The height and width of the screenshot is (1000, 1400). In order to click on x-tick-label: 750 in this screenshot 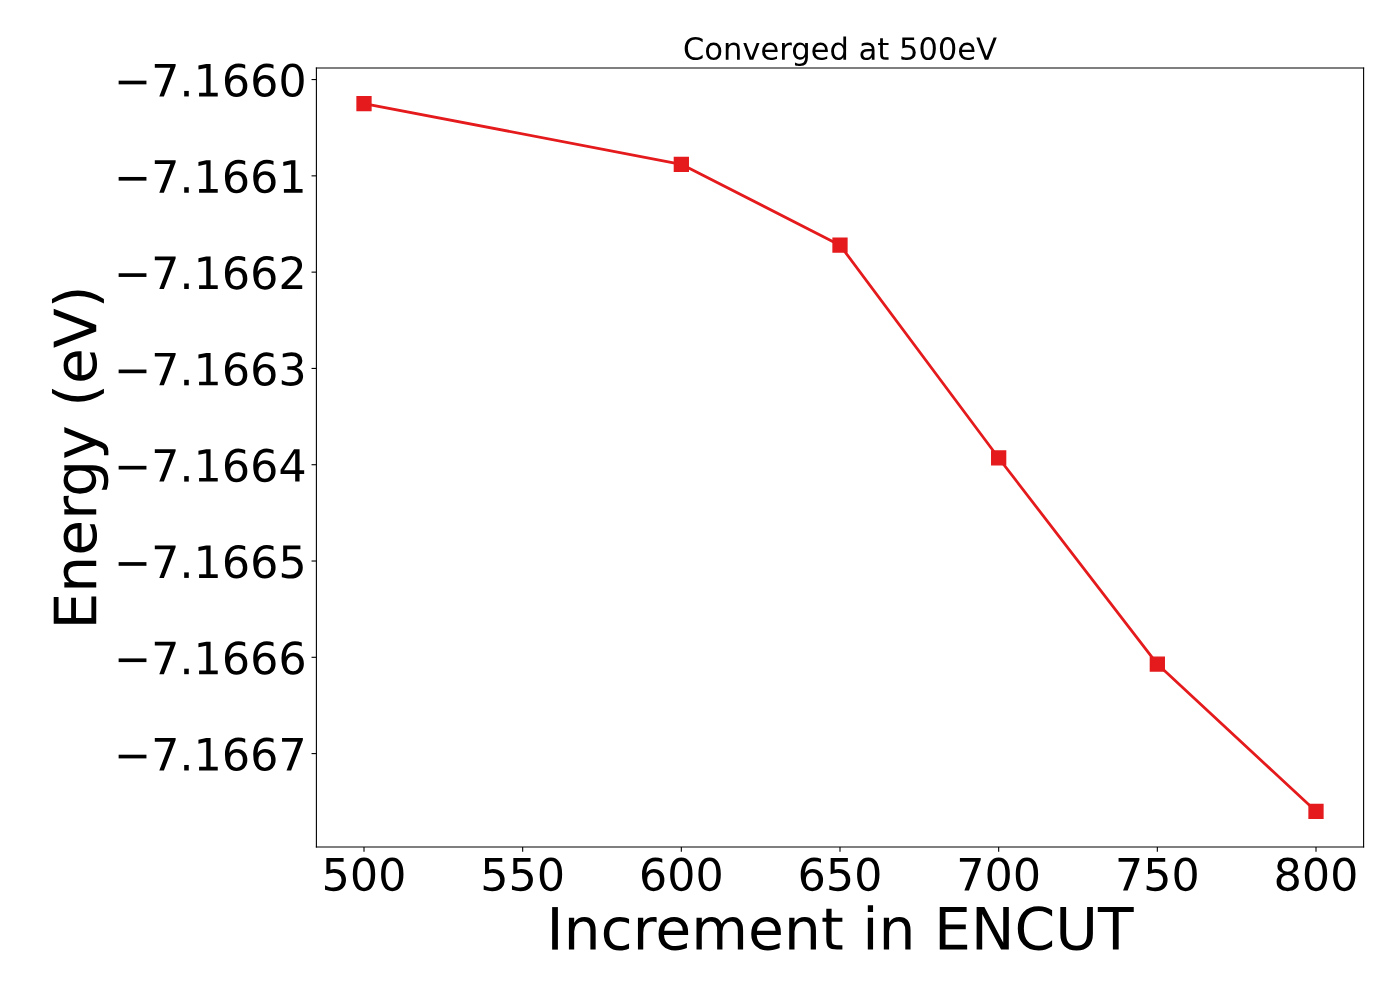, I will do `click(1157, 874)`.